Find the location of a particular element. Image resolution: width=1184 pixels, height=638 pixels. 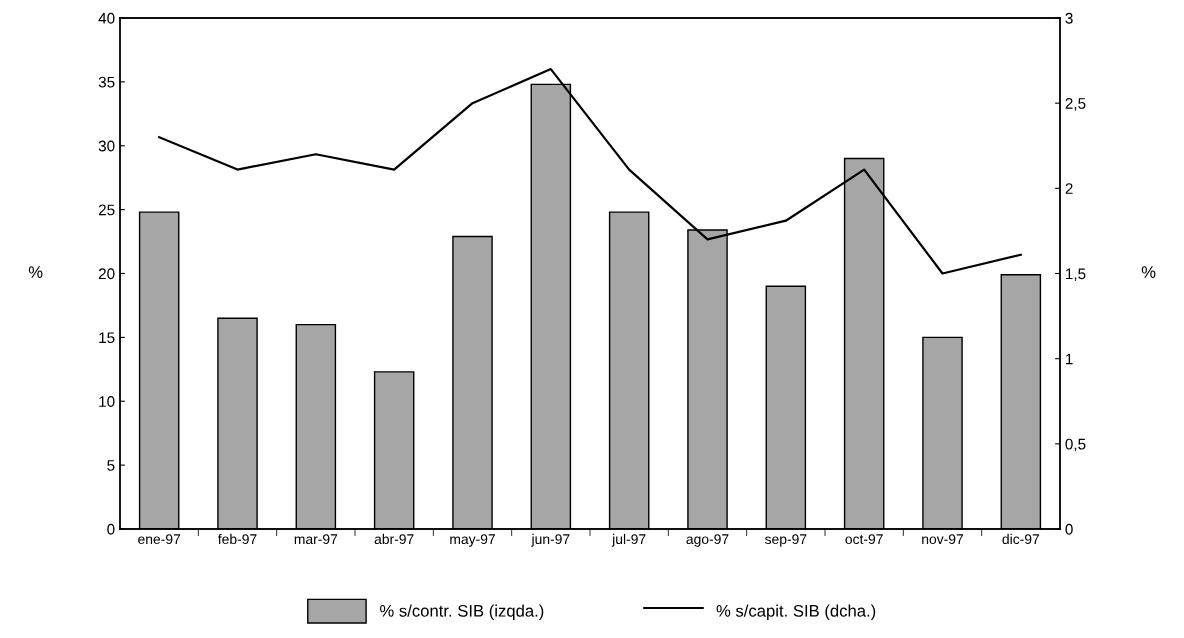

y-tick-label: 0 is located at coordinates (111, 529).